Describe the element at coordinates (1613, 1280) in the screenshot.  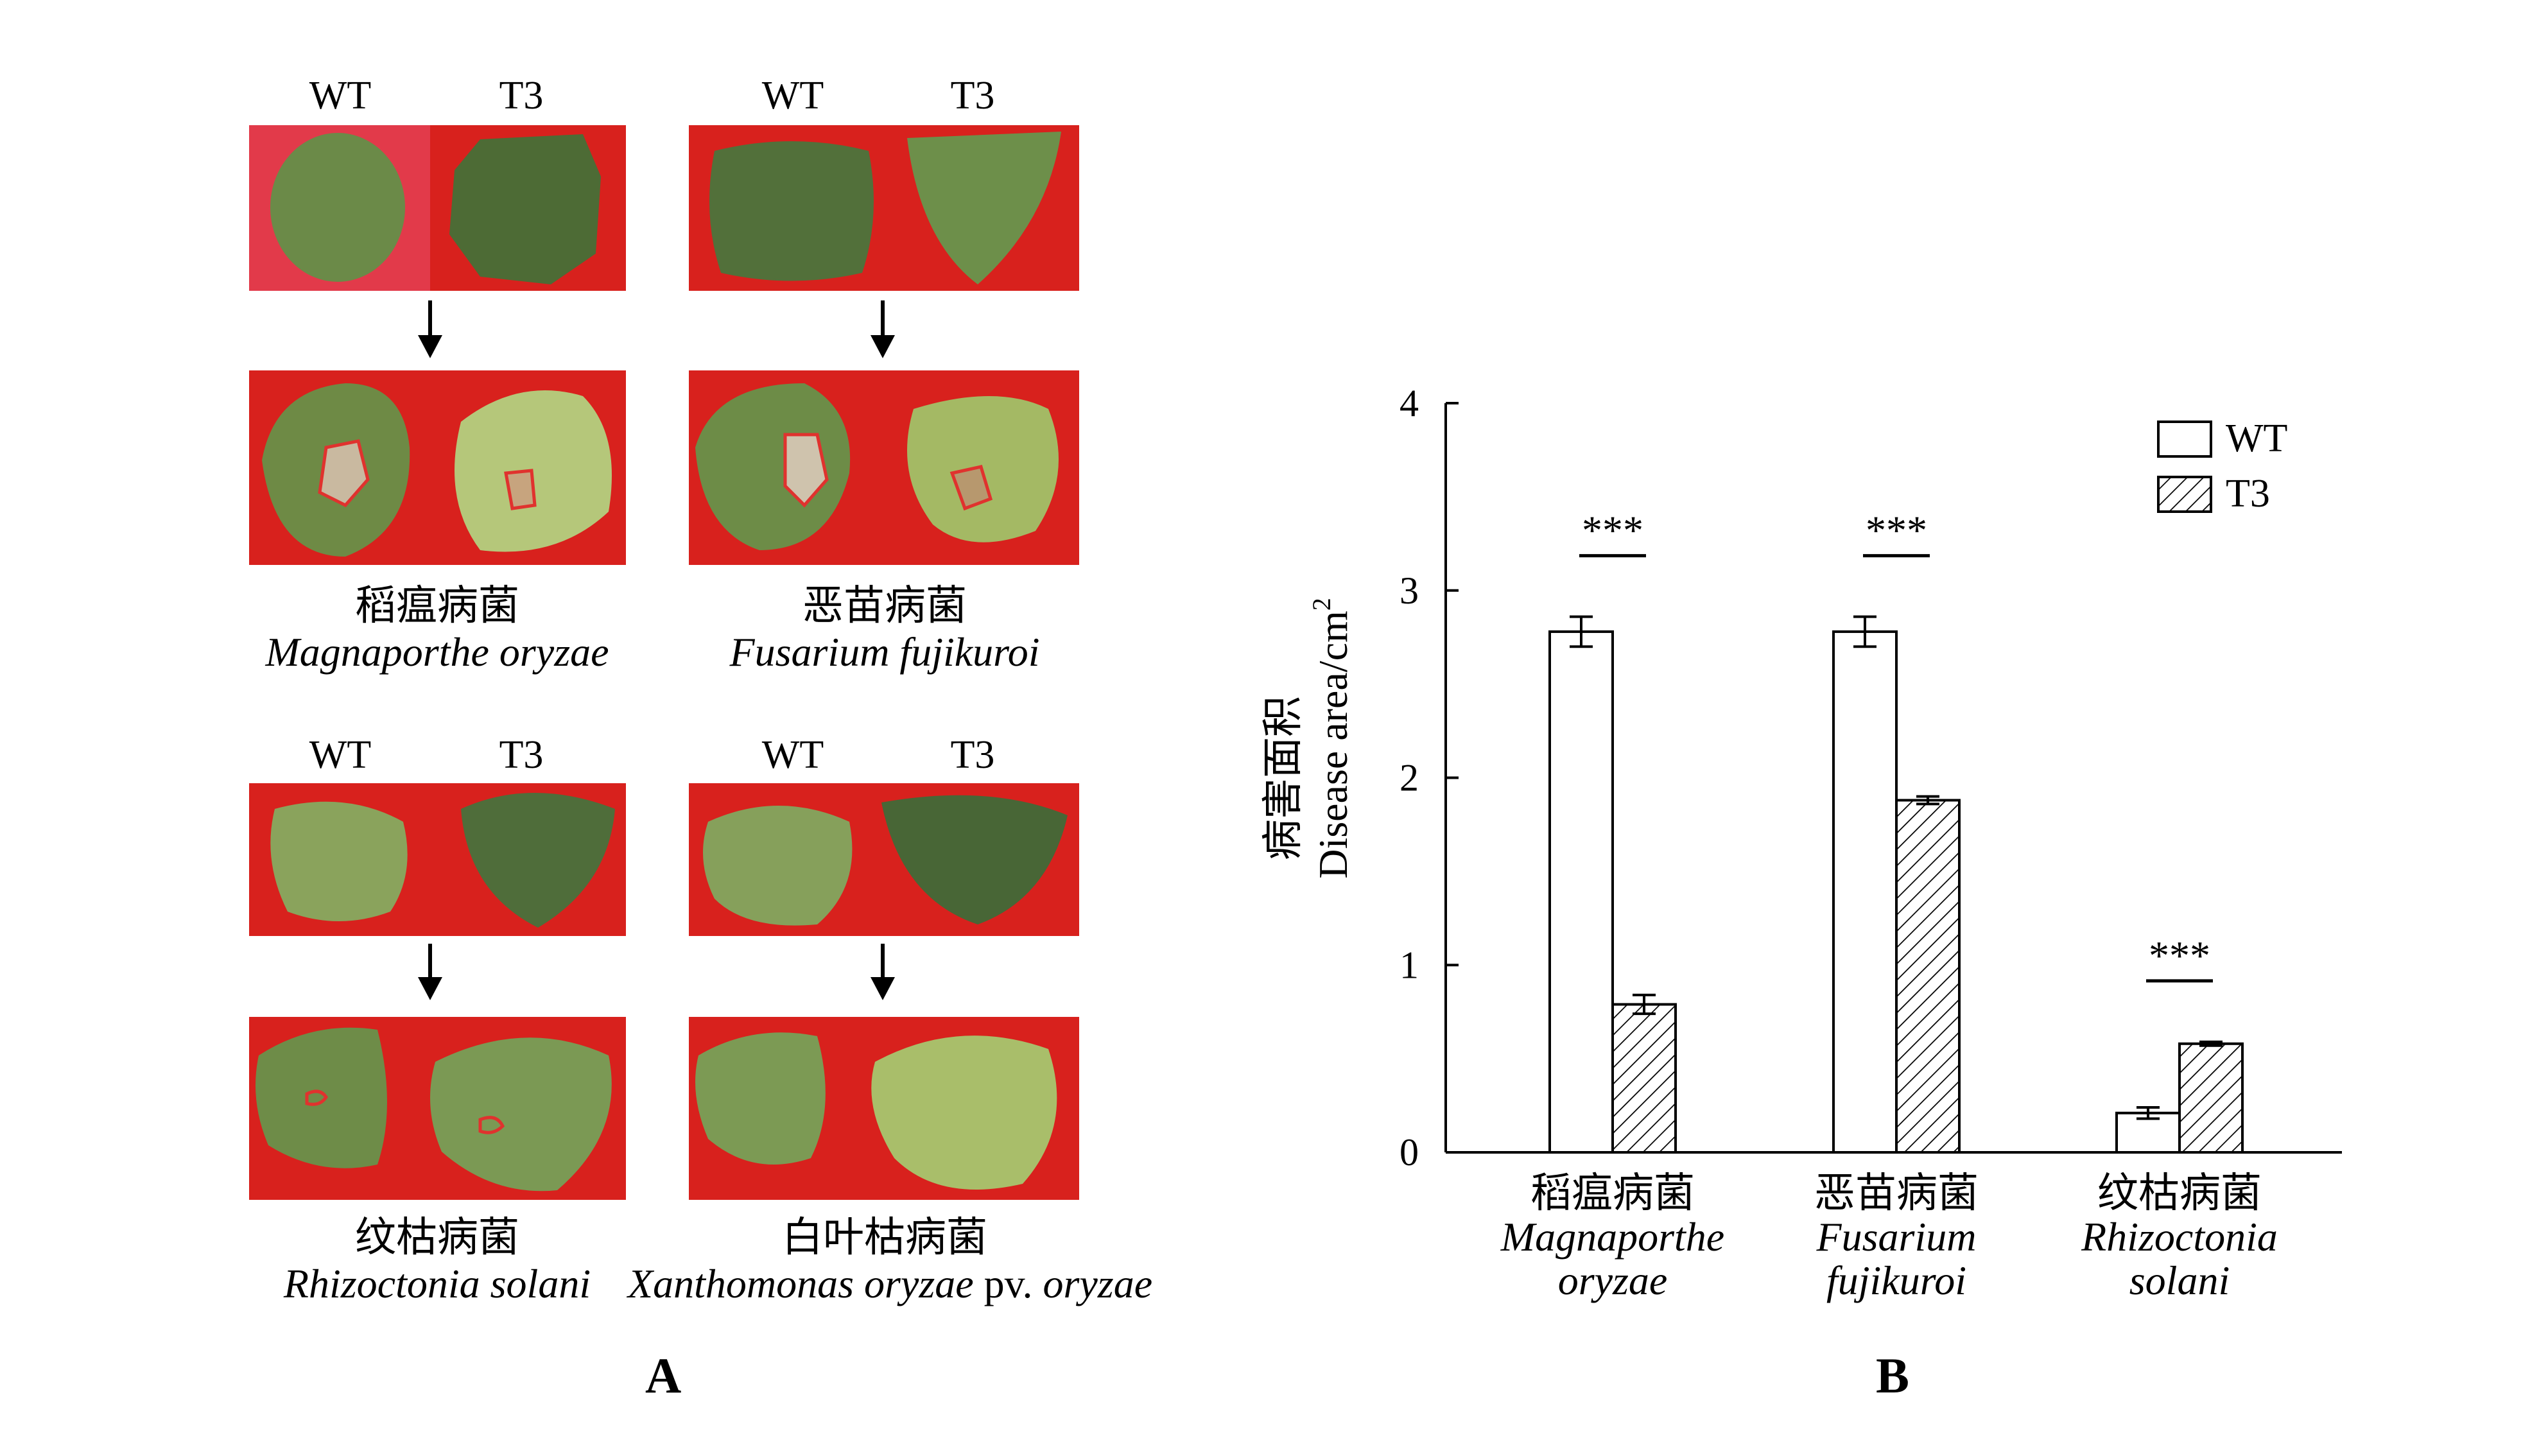
I see `x-tick-label-latin: oryzae` at that location.